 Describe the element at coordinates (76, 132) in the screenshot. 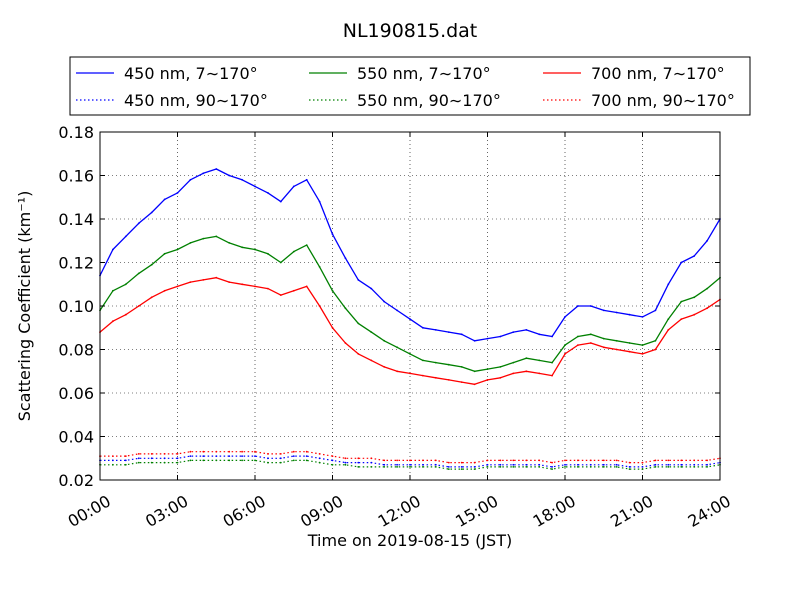

I see `y-tick-label: 0.18` at that location.